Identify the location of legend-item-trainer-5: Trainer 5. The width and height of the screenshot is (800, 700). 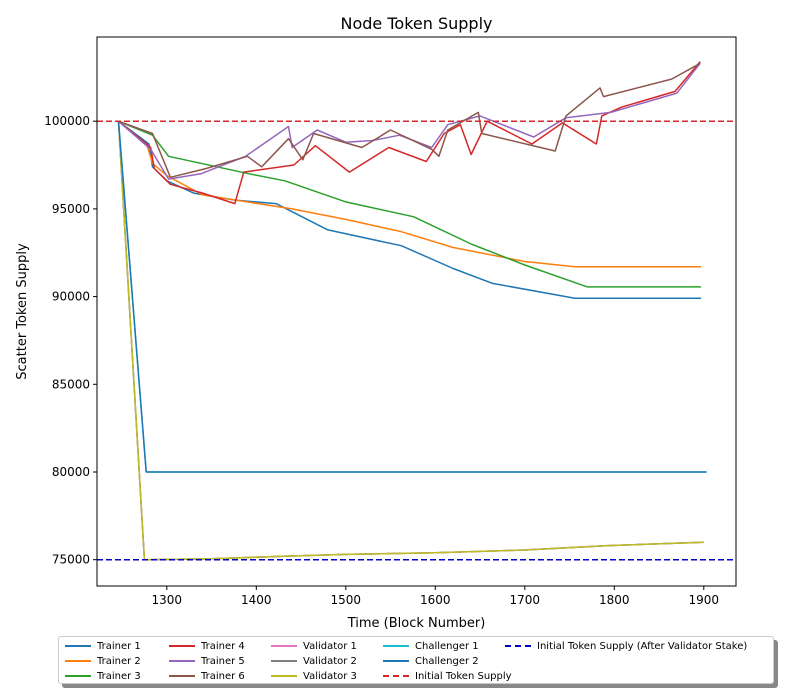
(207, 661).